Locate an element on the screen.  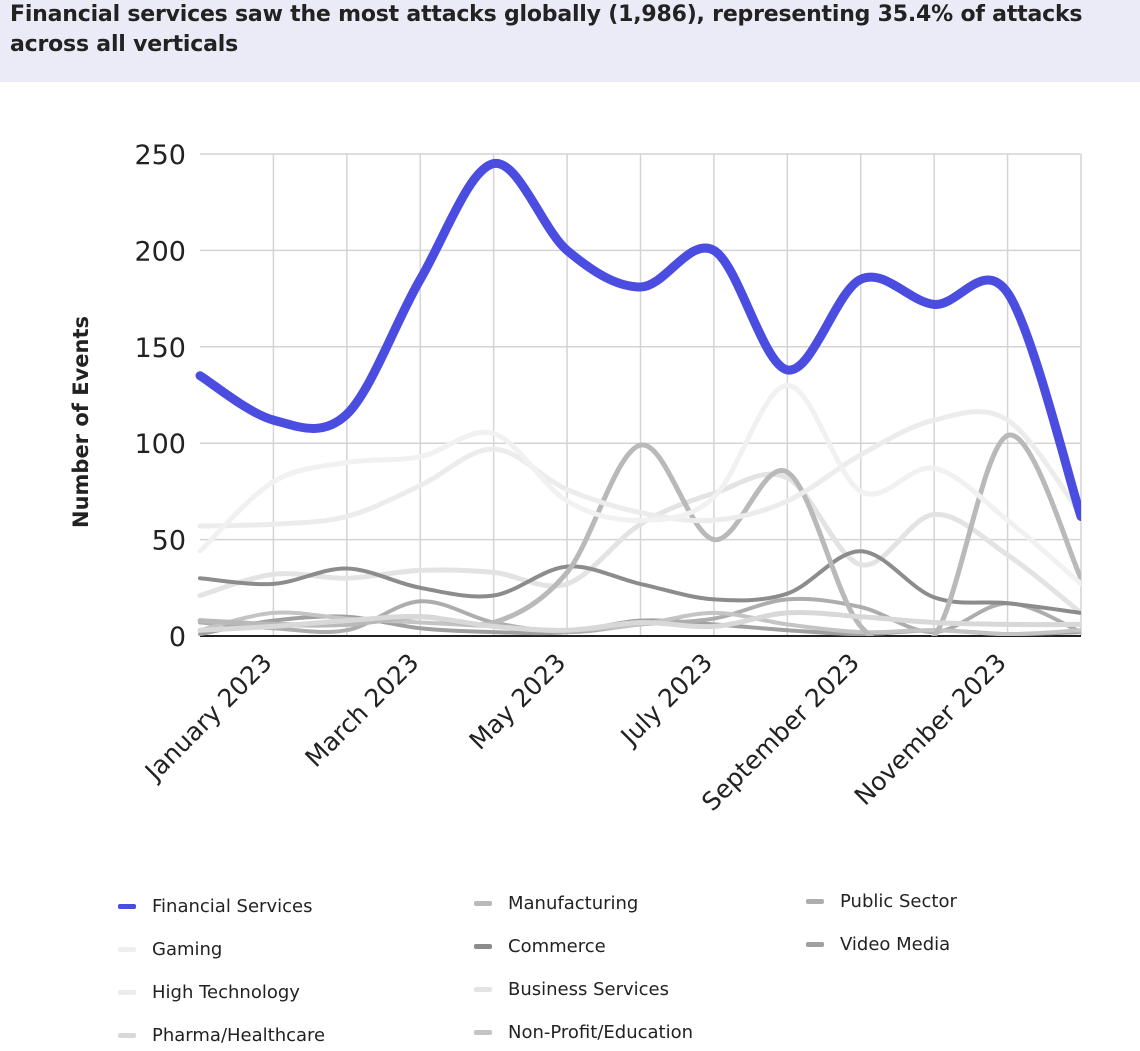
legend-label: Public Sector is located at coordinates (898, 901).